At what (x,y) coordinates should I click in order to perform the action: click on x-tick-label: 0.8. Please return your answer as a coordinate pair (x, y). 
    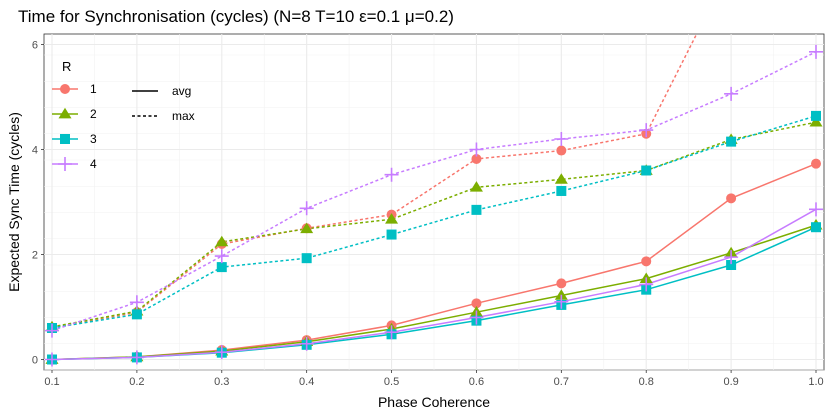
    Looking at the image, I should click on (646, 382).